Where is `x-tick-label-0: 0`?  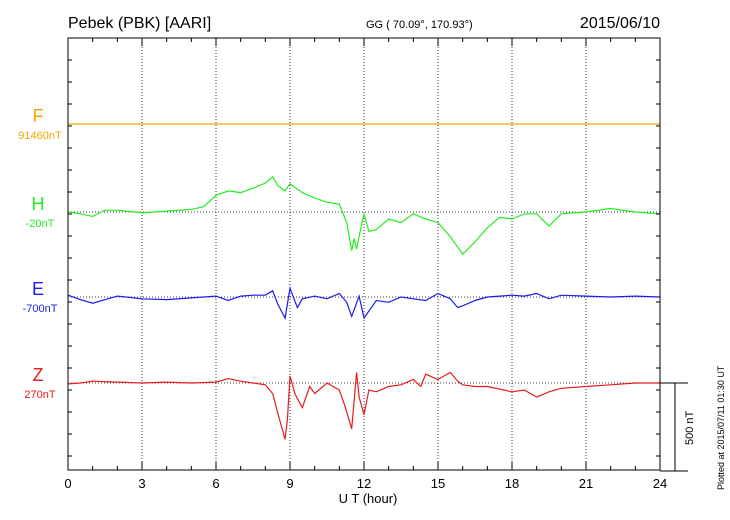
x-tick-label-0: 0 is located at coordinates (67, 483).